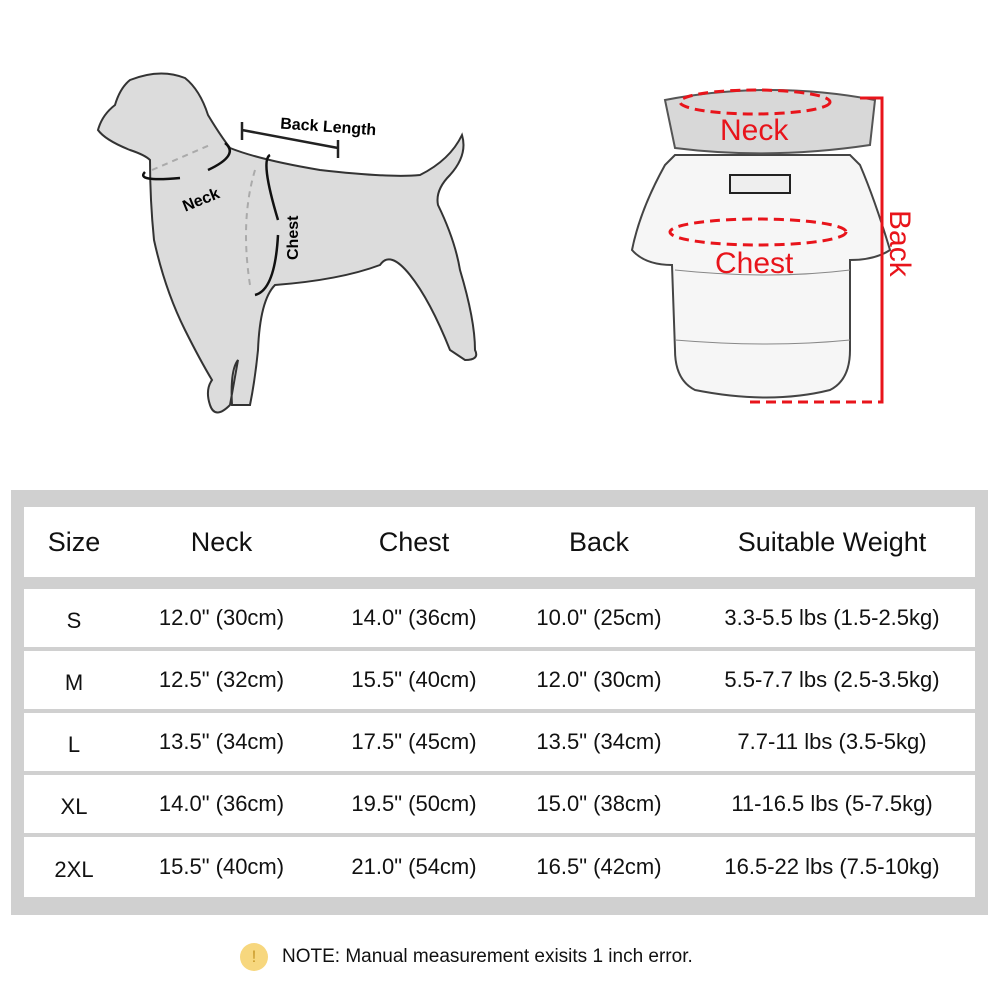  Describe the element at coordinates (414, 541) in the screenshot. I see `header-chest: Chest` at that location.